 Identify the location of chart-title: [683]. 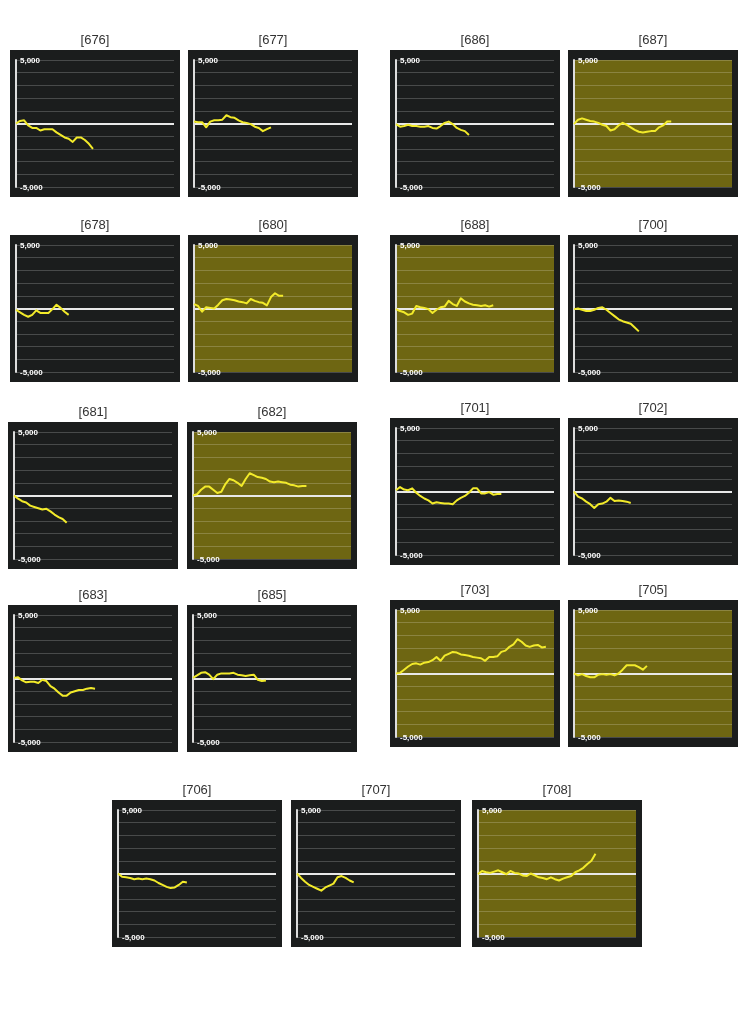
(93, 594).